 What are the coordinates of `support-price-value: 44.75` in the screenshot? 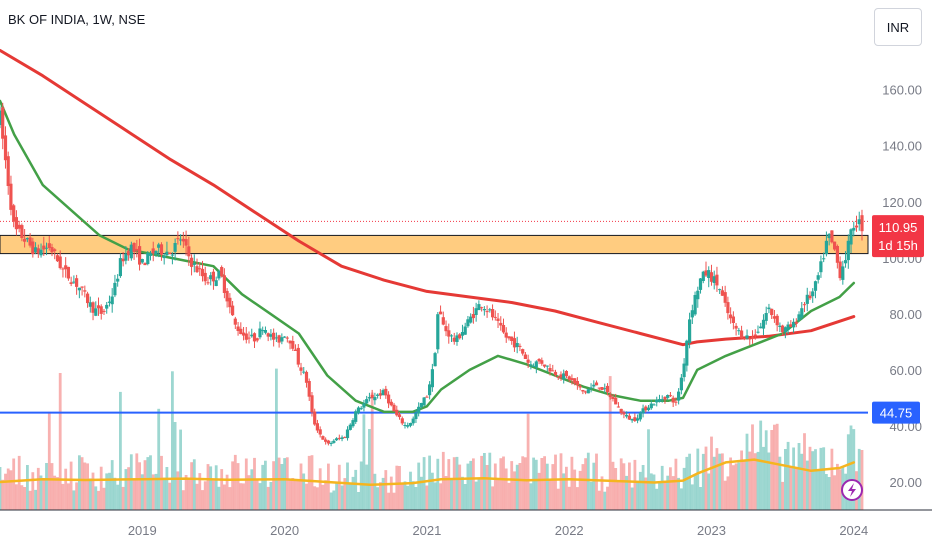 It's located at (896, 413).